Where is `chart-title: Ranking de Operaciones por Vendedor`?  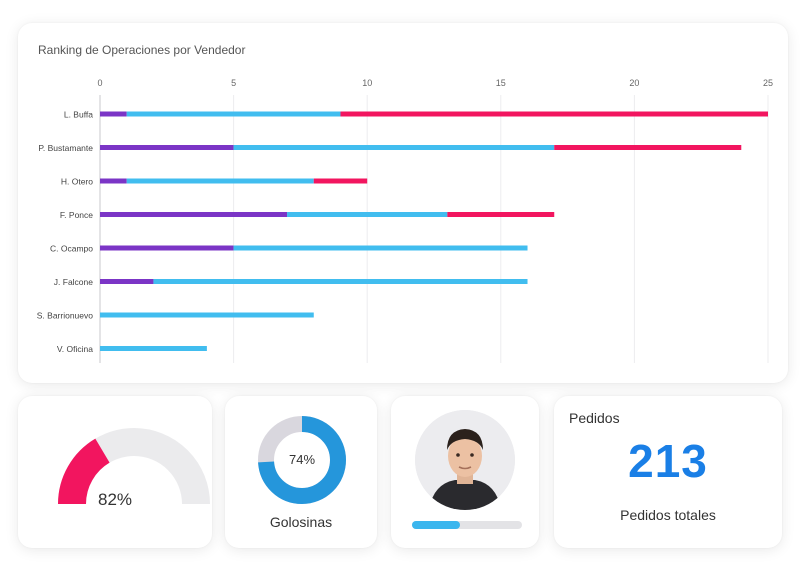
chart-title: Ranking de Operaciones por Vendedor is located at coordinates (142, 50).